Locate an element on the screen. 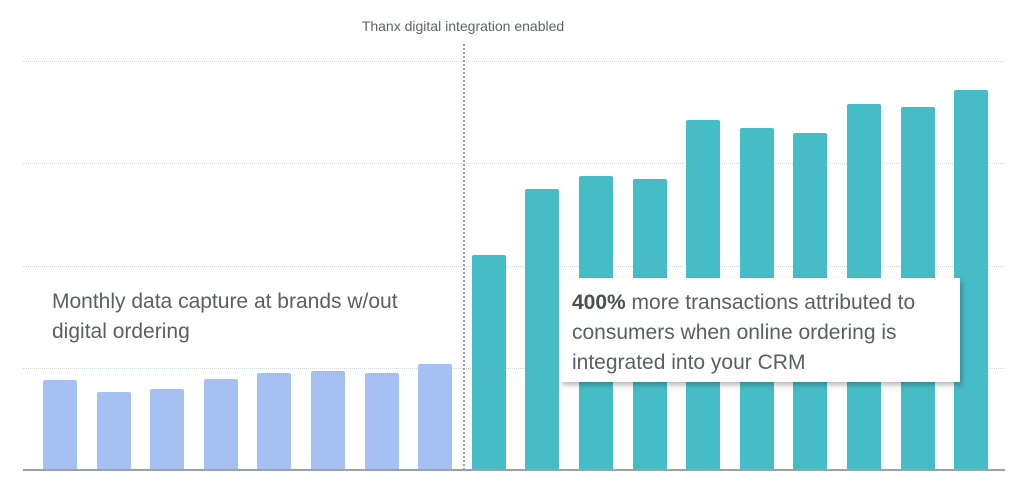  integration-divider-label: Thanx digital integration enabled is located at coordinates (463, 26).